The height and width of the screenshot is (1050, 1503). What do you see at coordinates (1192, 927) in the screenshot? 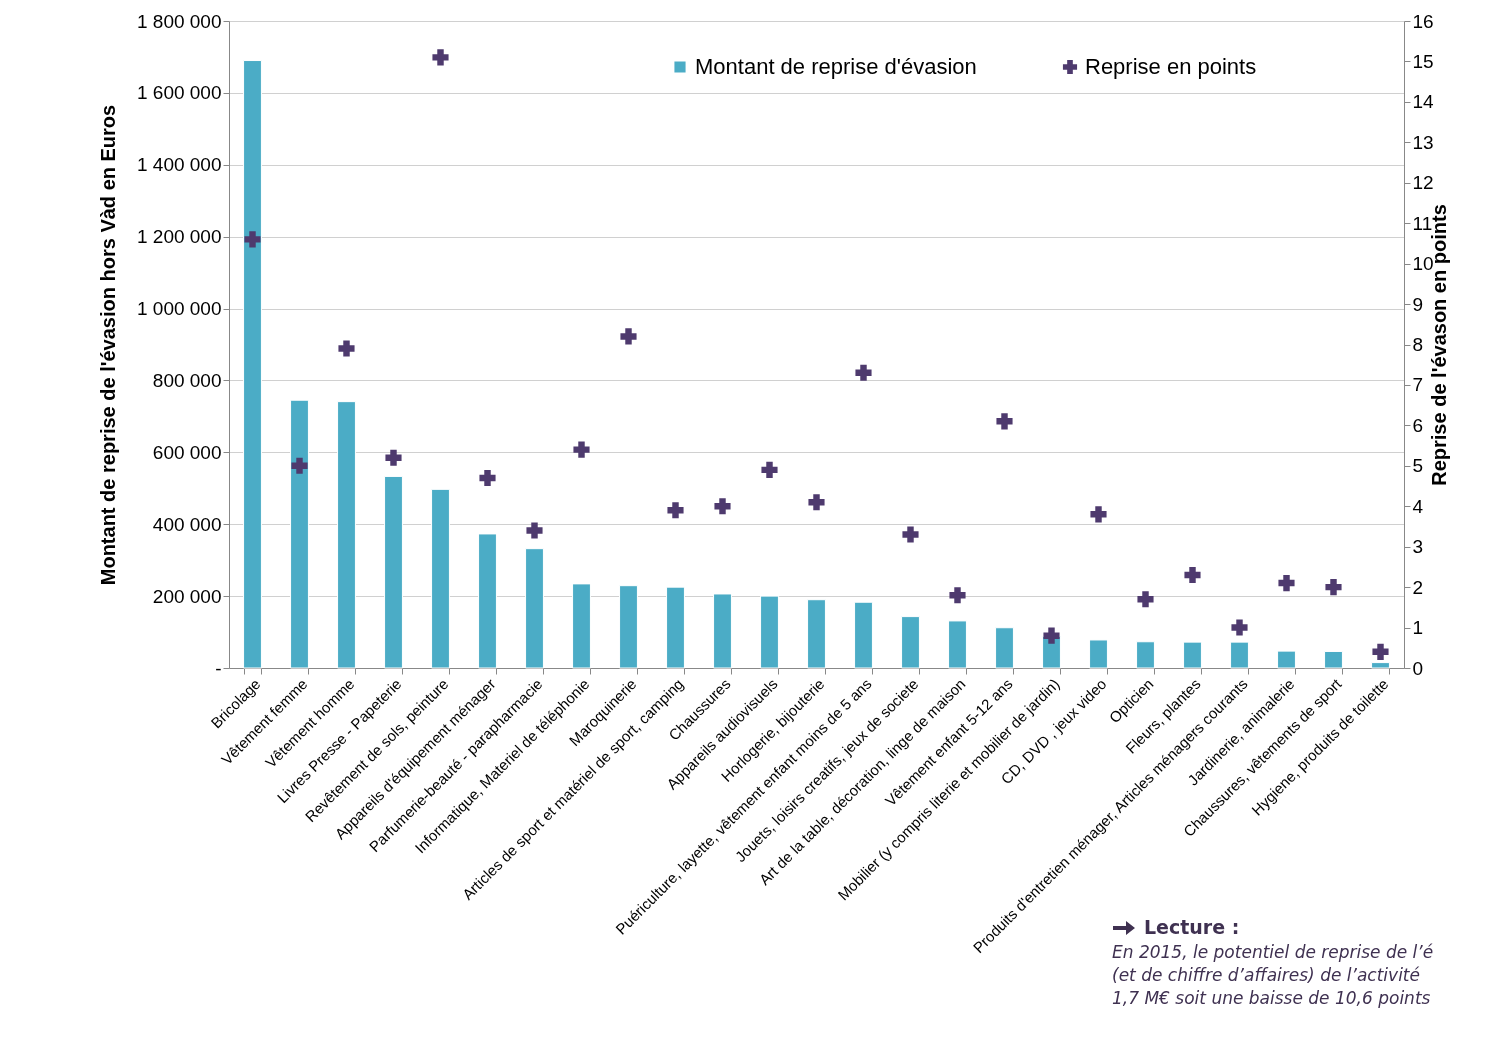
I see `text: Lecture :` at bounding box center [1192, 927].